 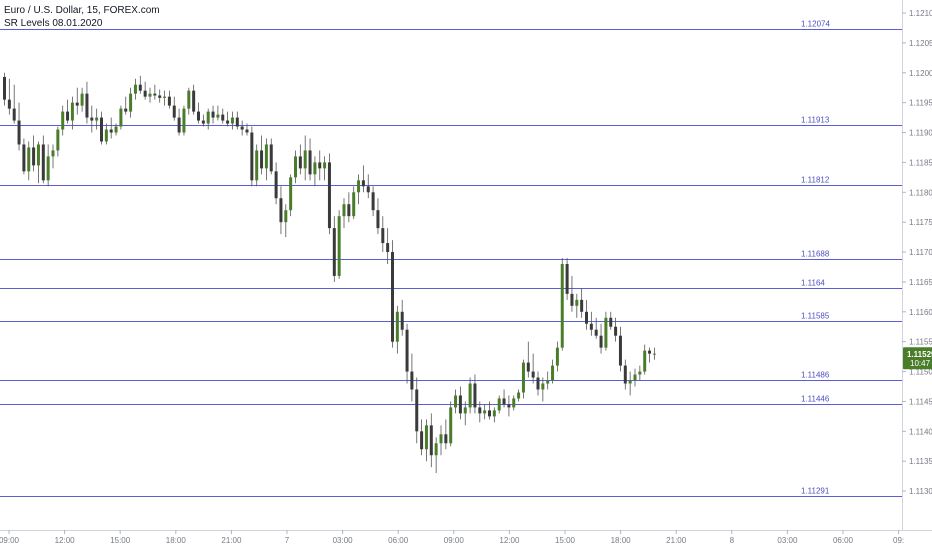 What do you see at coordinates (920, 43) in the screenshot?
I see `y-tick-label: 1.12050` at bounding box center [920, 43].